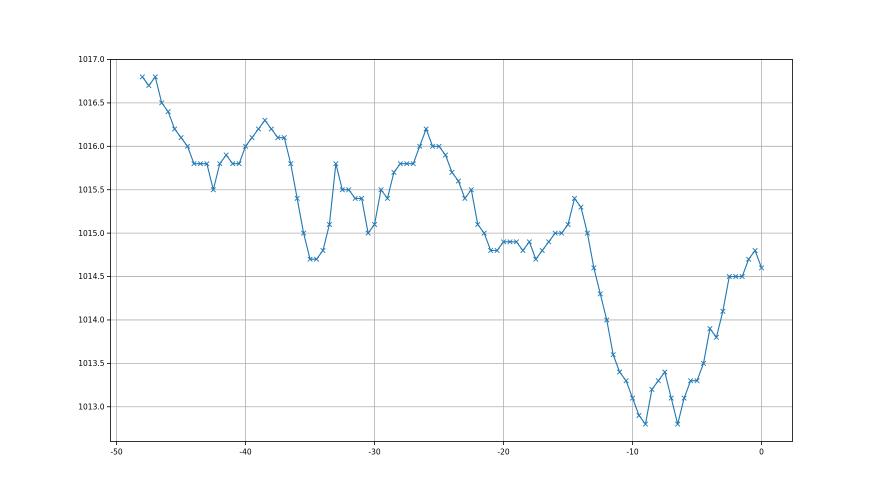 The height and width of the screenshot is (495, 880). What do you see at coordinates (374, 452) in the screenshot?
I see `x-tick-label: -30` at bounding box center [374, 452].